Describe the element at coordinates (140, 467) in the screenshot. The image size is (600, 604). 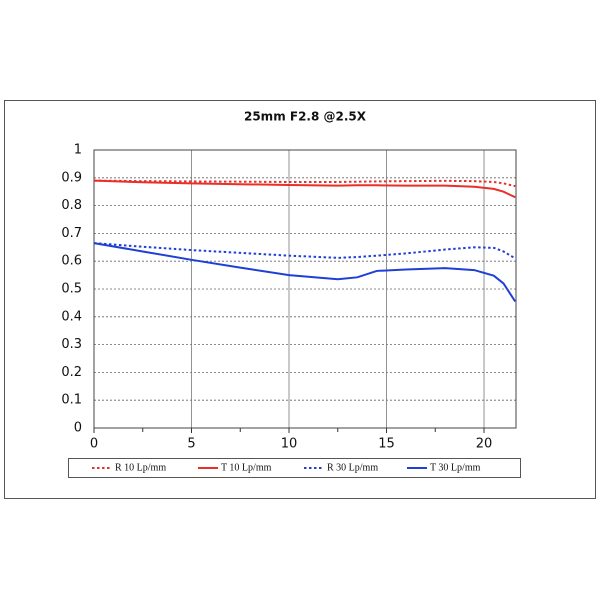
I see `legend-label: R 10 Lp/mm` at that location.